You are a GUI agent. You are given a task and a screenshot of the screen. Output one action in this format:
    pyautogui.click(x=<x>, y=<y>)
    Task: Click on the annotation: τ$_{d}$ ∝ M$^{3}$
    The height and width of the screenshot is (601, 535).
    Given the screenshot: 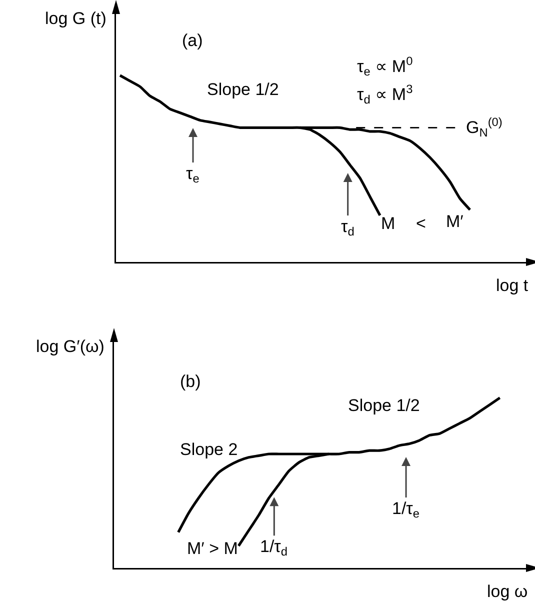 What is the action you would take?
    pyautogui.click(x=385, y=94)
    